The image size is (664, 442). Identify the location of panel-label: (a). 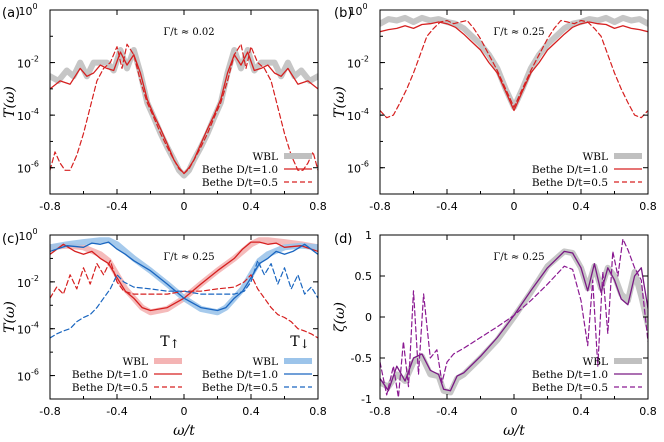
(11, 13).